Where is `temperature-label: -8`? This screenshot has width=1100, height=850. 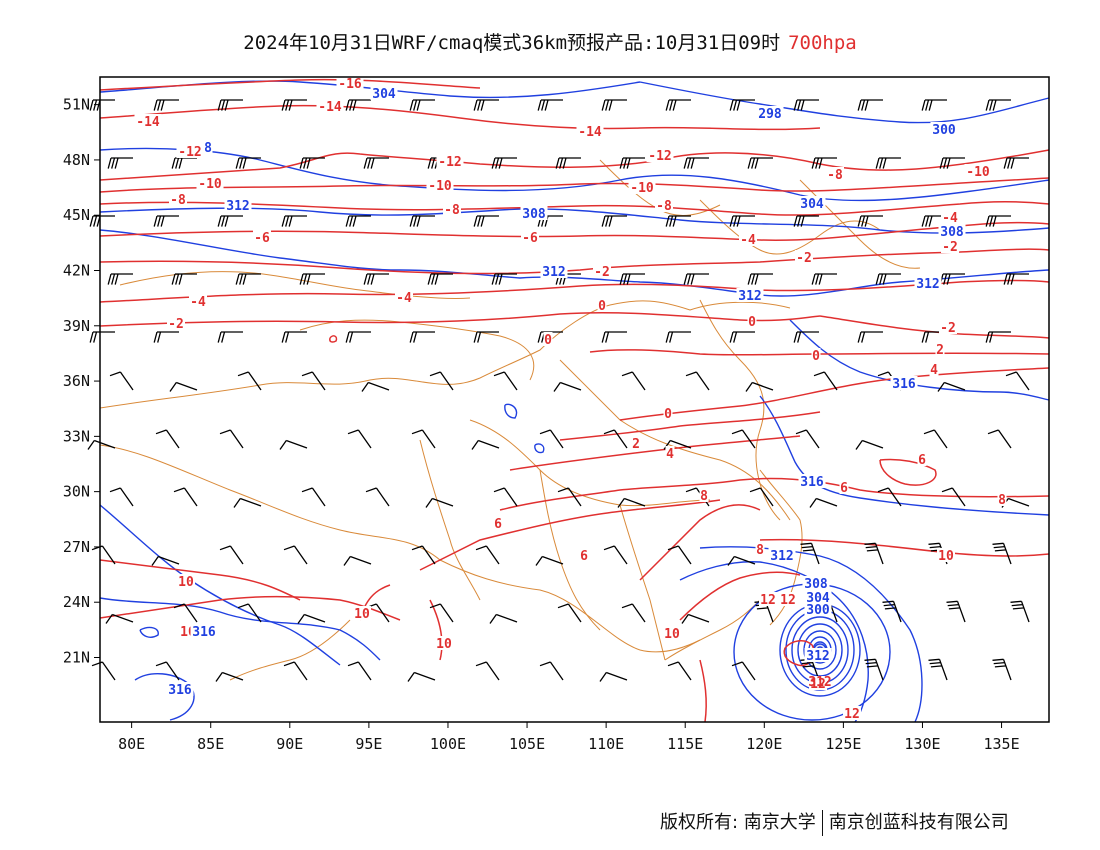 temperature-label: -8 is located at coordinates (178, 200).